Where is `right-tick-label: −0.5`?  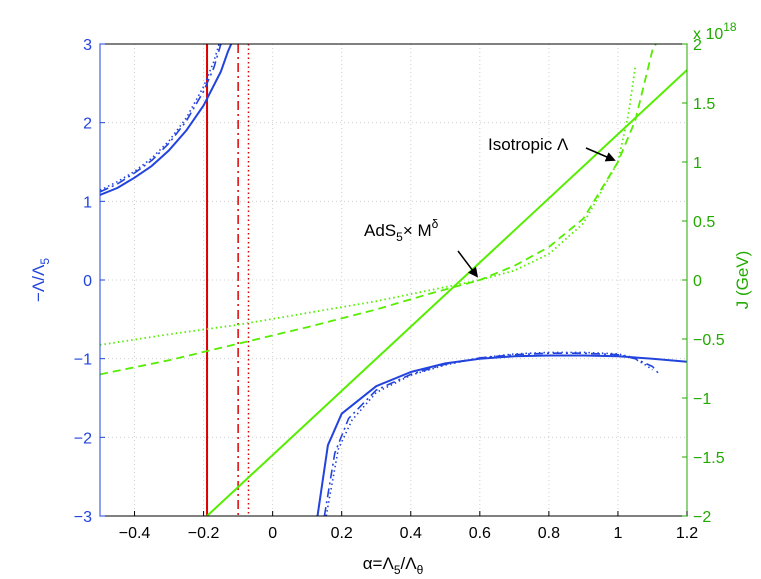
right-tick-label: −0.5 is located at coordinates (709, 340).